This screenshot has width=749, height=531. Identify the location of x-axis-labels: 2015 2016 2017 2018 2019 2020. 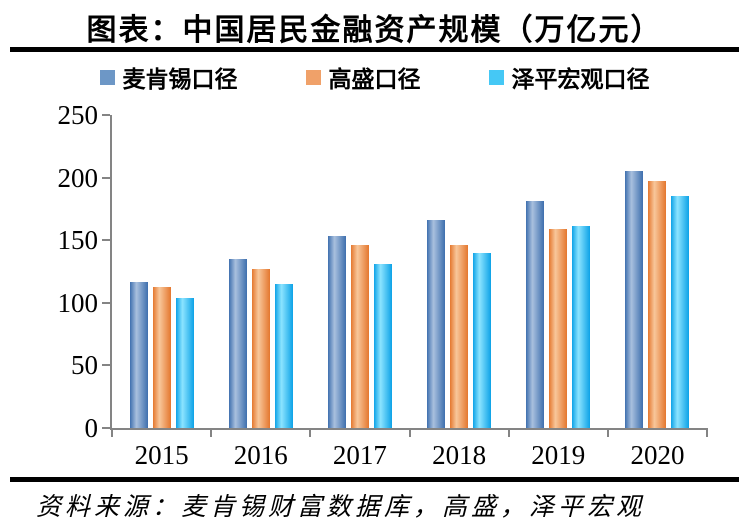
(409, 455).